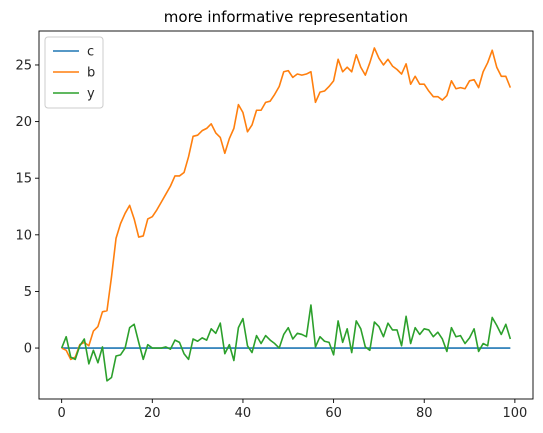 The height and width of the screenshot is (433, 543). Describe the element at coordinates (62, 413) in the screenshot. I see `x-tick-label: 0` at that location.